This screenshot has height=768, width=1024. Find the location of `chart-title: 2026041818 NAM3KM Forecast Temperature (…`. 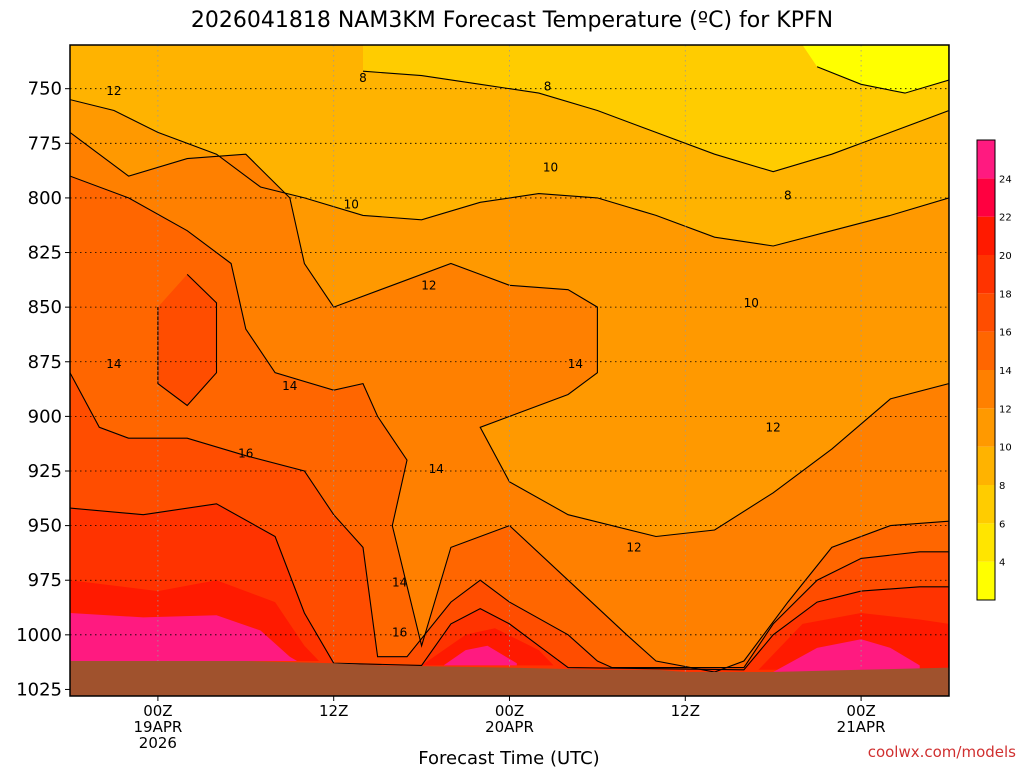

chart-title: 2026041818 NAM3KM Forecast Temperature (… is located at coordinates (512, 20).